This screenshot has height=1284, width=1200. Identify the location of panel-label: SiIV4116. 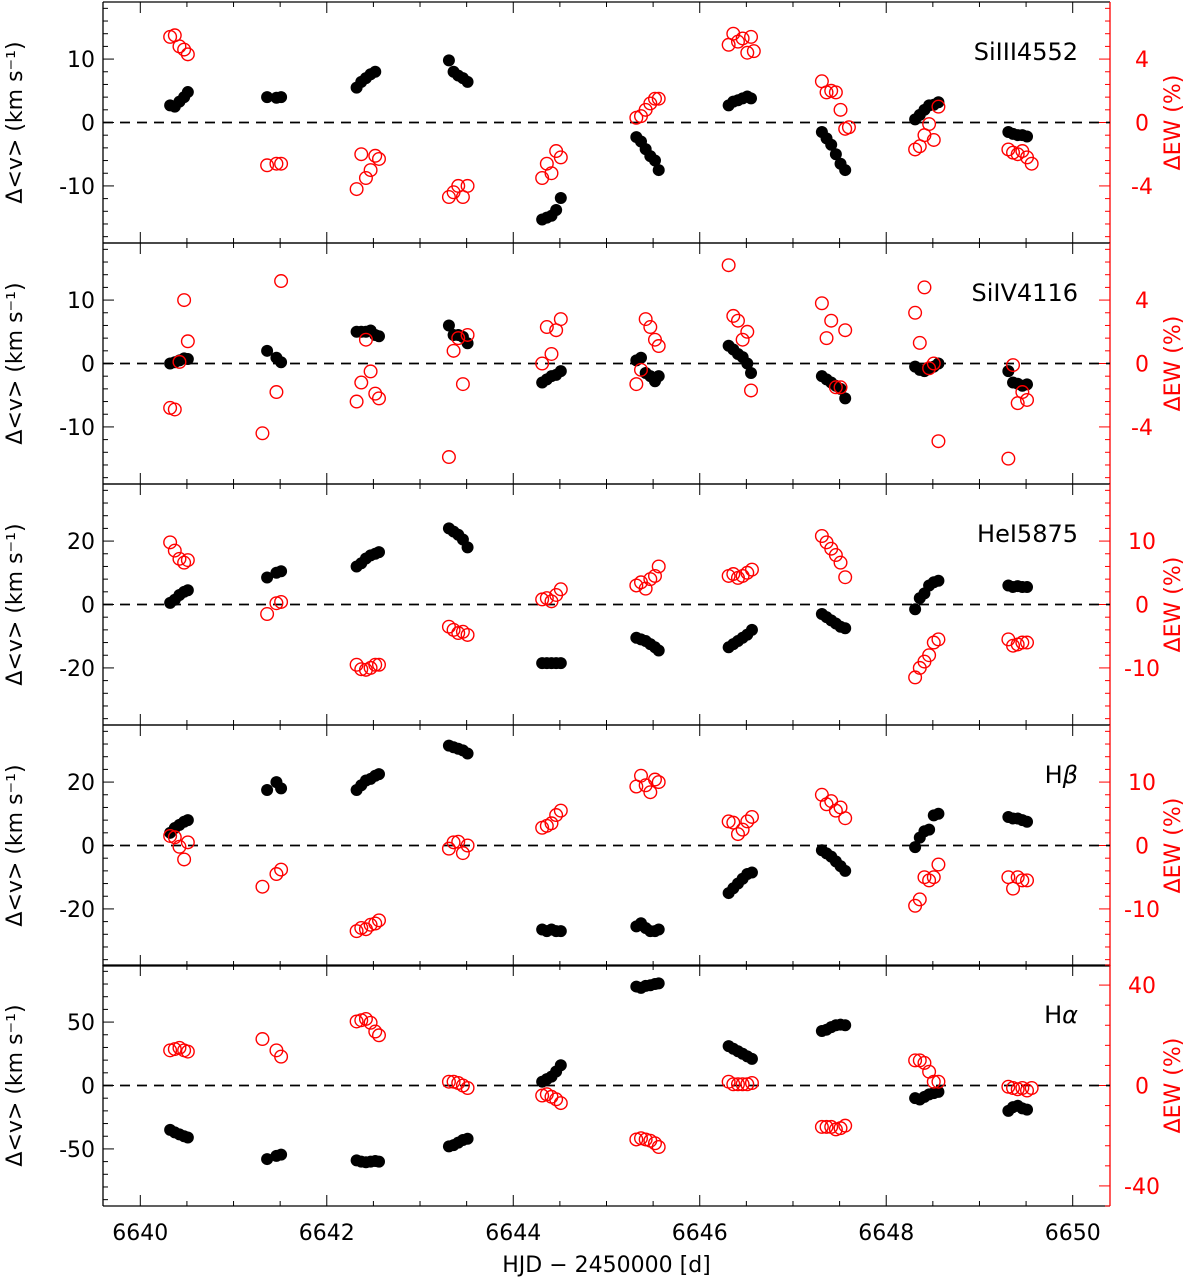
(1025, 293).